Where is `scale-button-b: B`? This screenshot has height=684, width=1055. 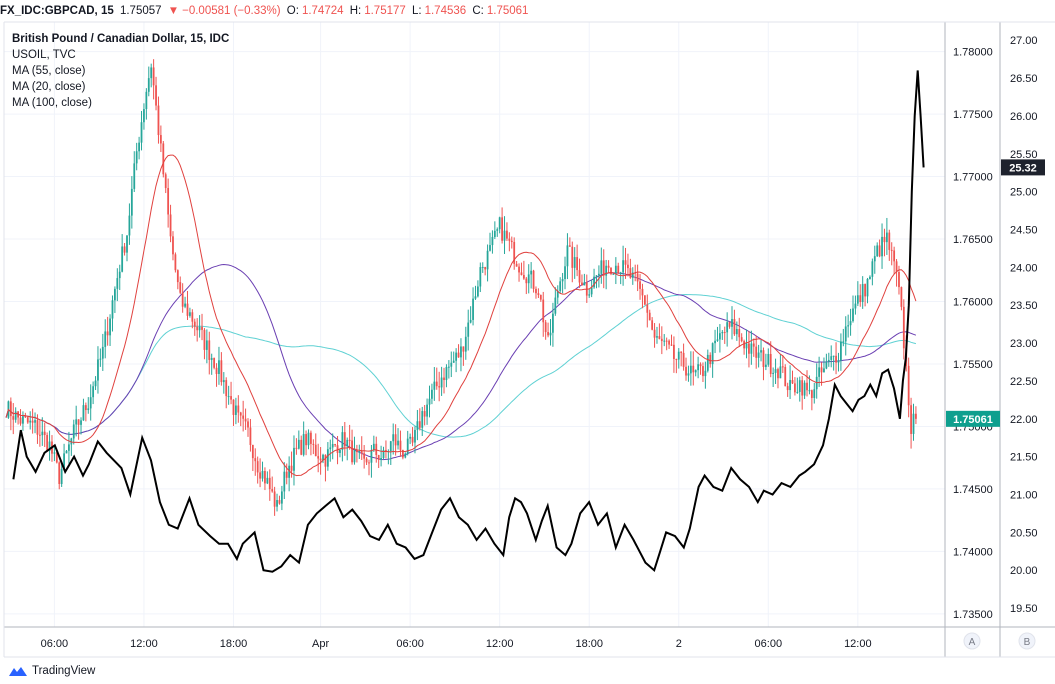 scale-button-b: B is located at coordinates (1027, 642).